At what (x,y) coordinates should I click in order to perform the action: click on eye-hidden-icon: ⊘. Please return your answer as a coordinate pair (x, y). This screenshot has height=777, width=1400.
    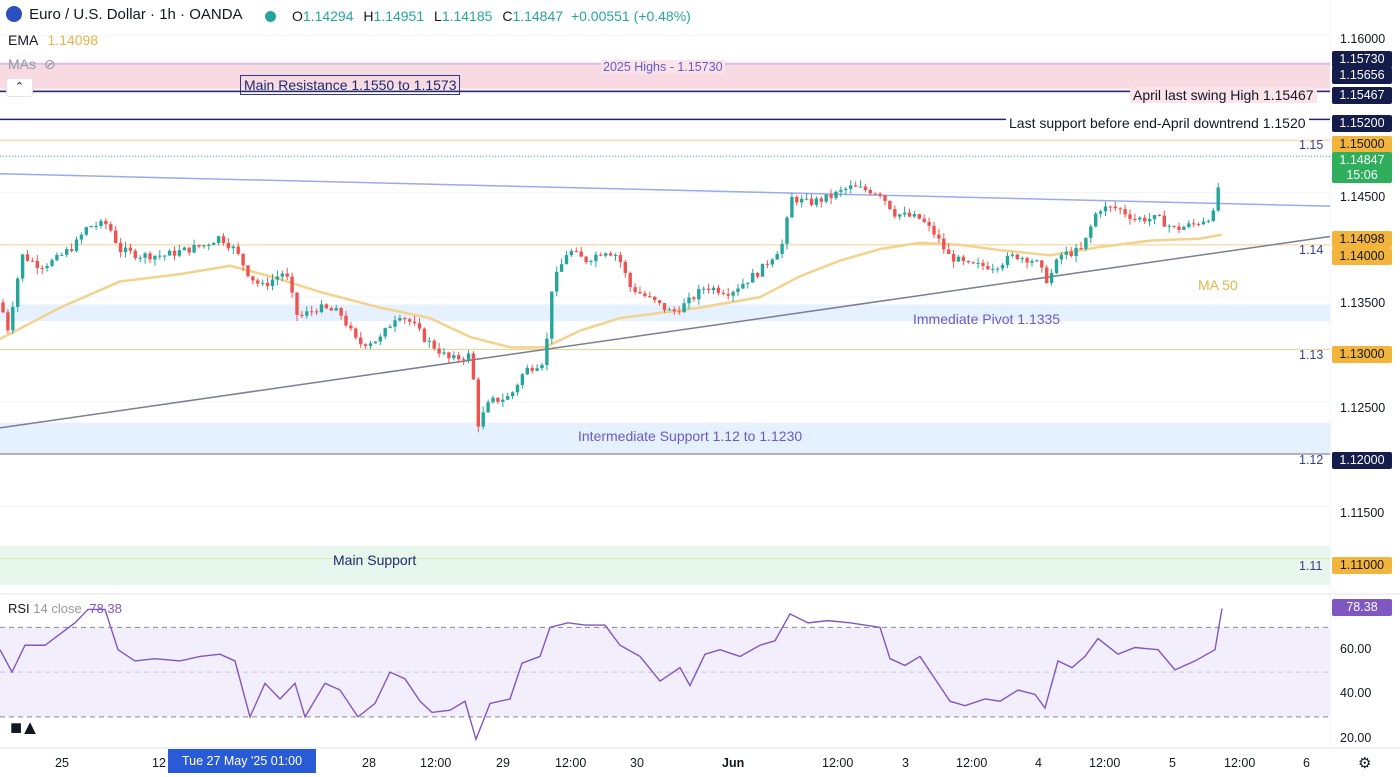
    Looking at the image, I should click on (49, 64).